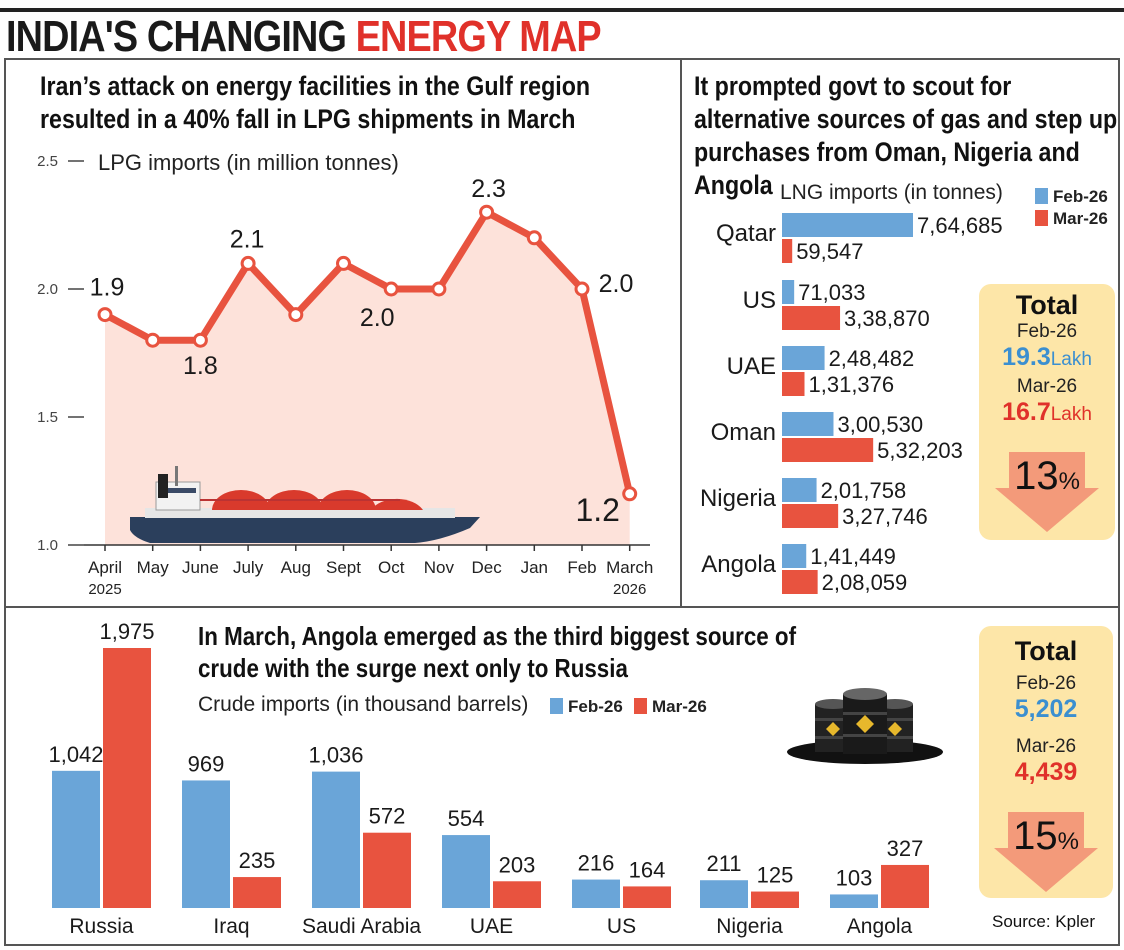 The image size is (1124, 950). Describe the element at coordinates (885, 516) in the screenshot. I see `lng-bar-value: 3,27,746` at that location.